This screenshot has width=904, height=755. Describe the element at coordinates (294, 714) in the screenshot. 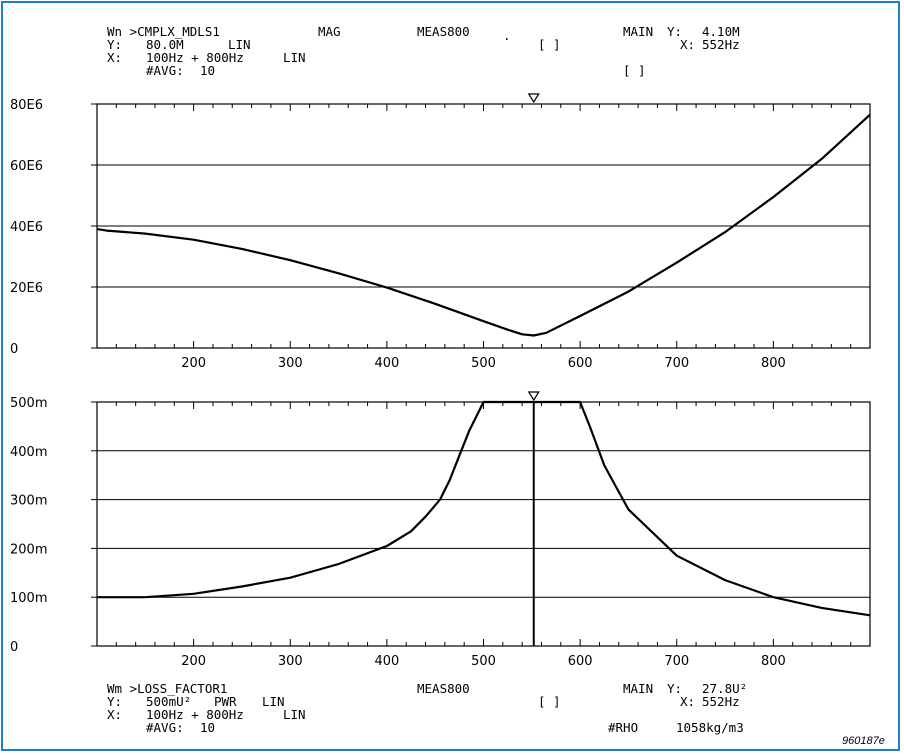

I see `bottom-header-x-scale: LIN` at that location.